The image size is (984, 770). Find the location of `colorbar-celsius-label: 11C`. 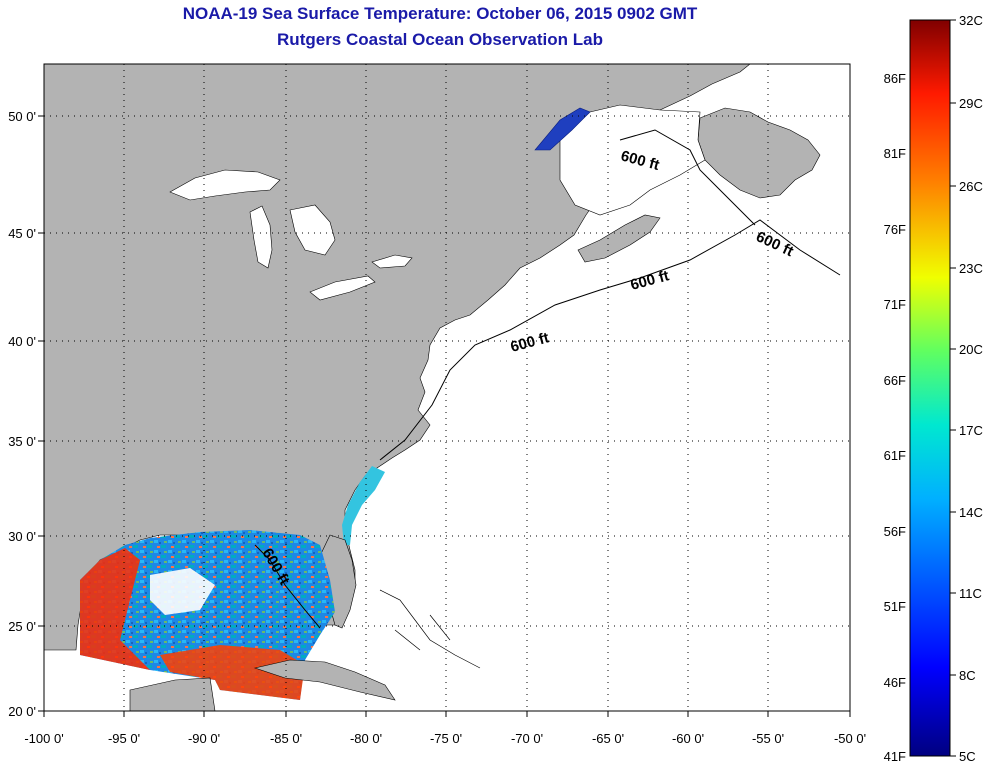

colorbar-celsius-label: 11C is located at coordinates (970, 593).